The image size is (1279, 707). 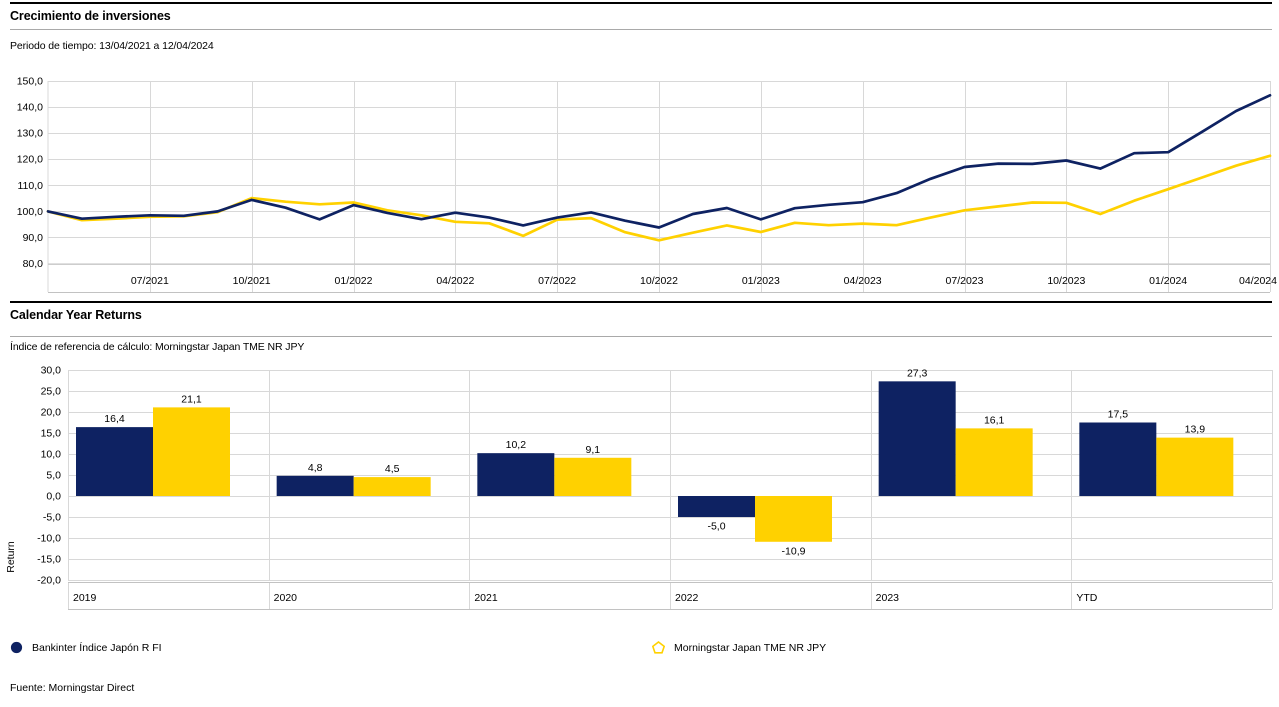 What do you see at coordinates (1168, 281) in the screenshot?
I see `svg-text: 01/2024` at bounding box center [1168, 281].